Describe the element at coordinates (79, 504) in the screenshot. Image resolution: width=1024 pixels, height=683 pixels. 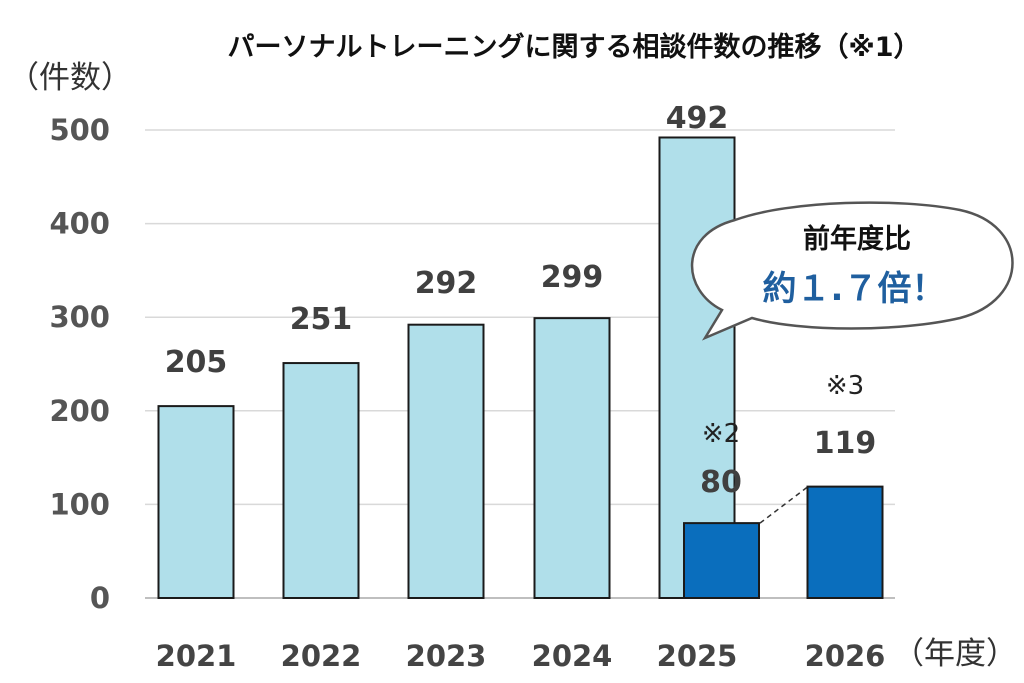
I see `y-tick-100: 100` at that location.